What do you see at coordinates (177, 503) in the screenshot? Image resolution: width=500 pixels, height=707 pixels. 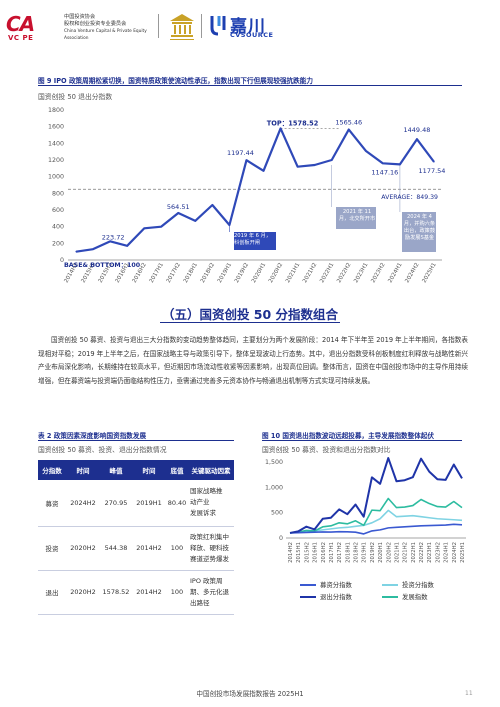 I see `table-cell: 80.40` at bounding box center [177, 503].